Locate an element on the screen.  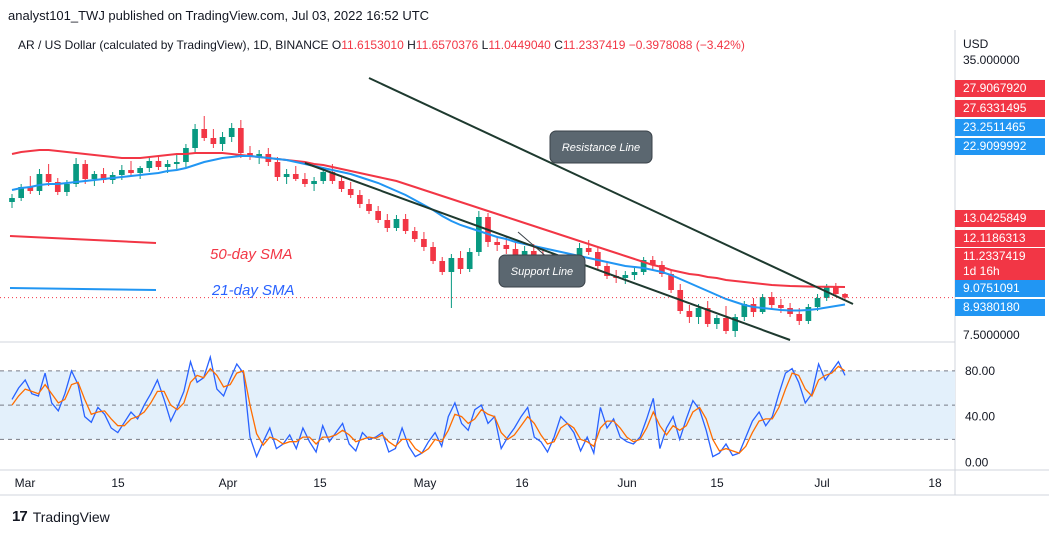
close-value: 11.2337419 is located at coordinates (594, 45).